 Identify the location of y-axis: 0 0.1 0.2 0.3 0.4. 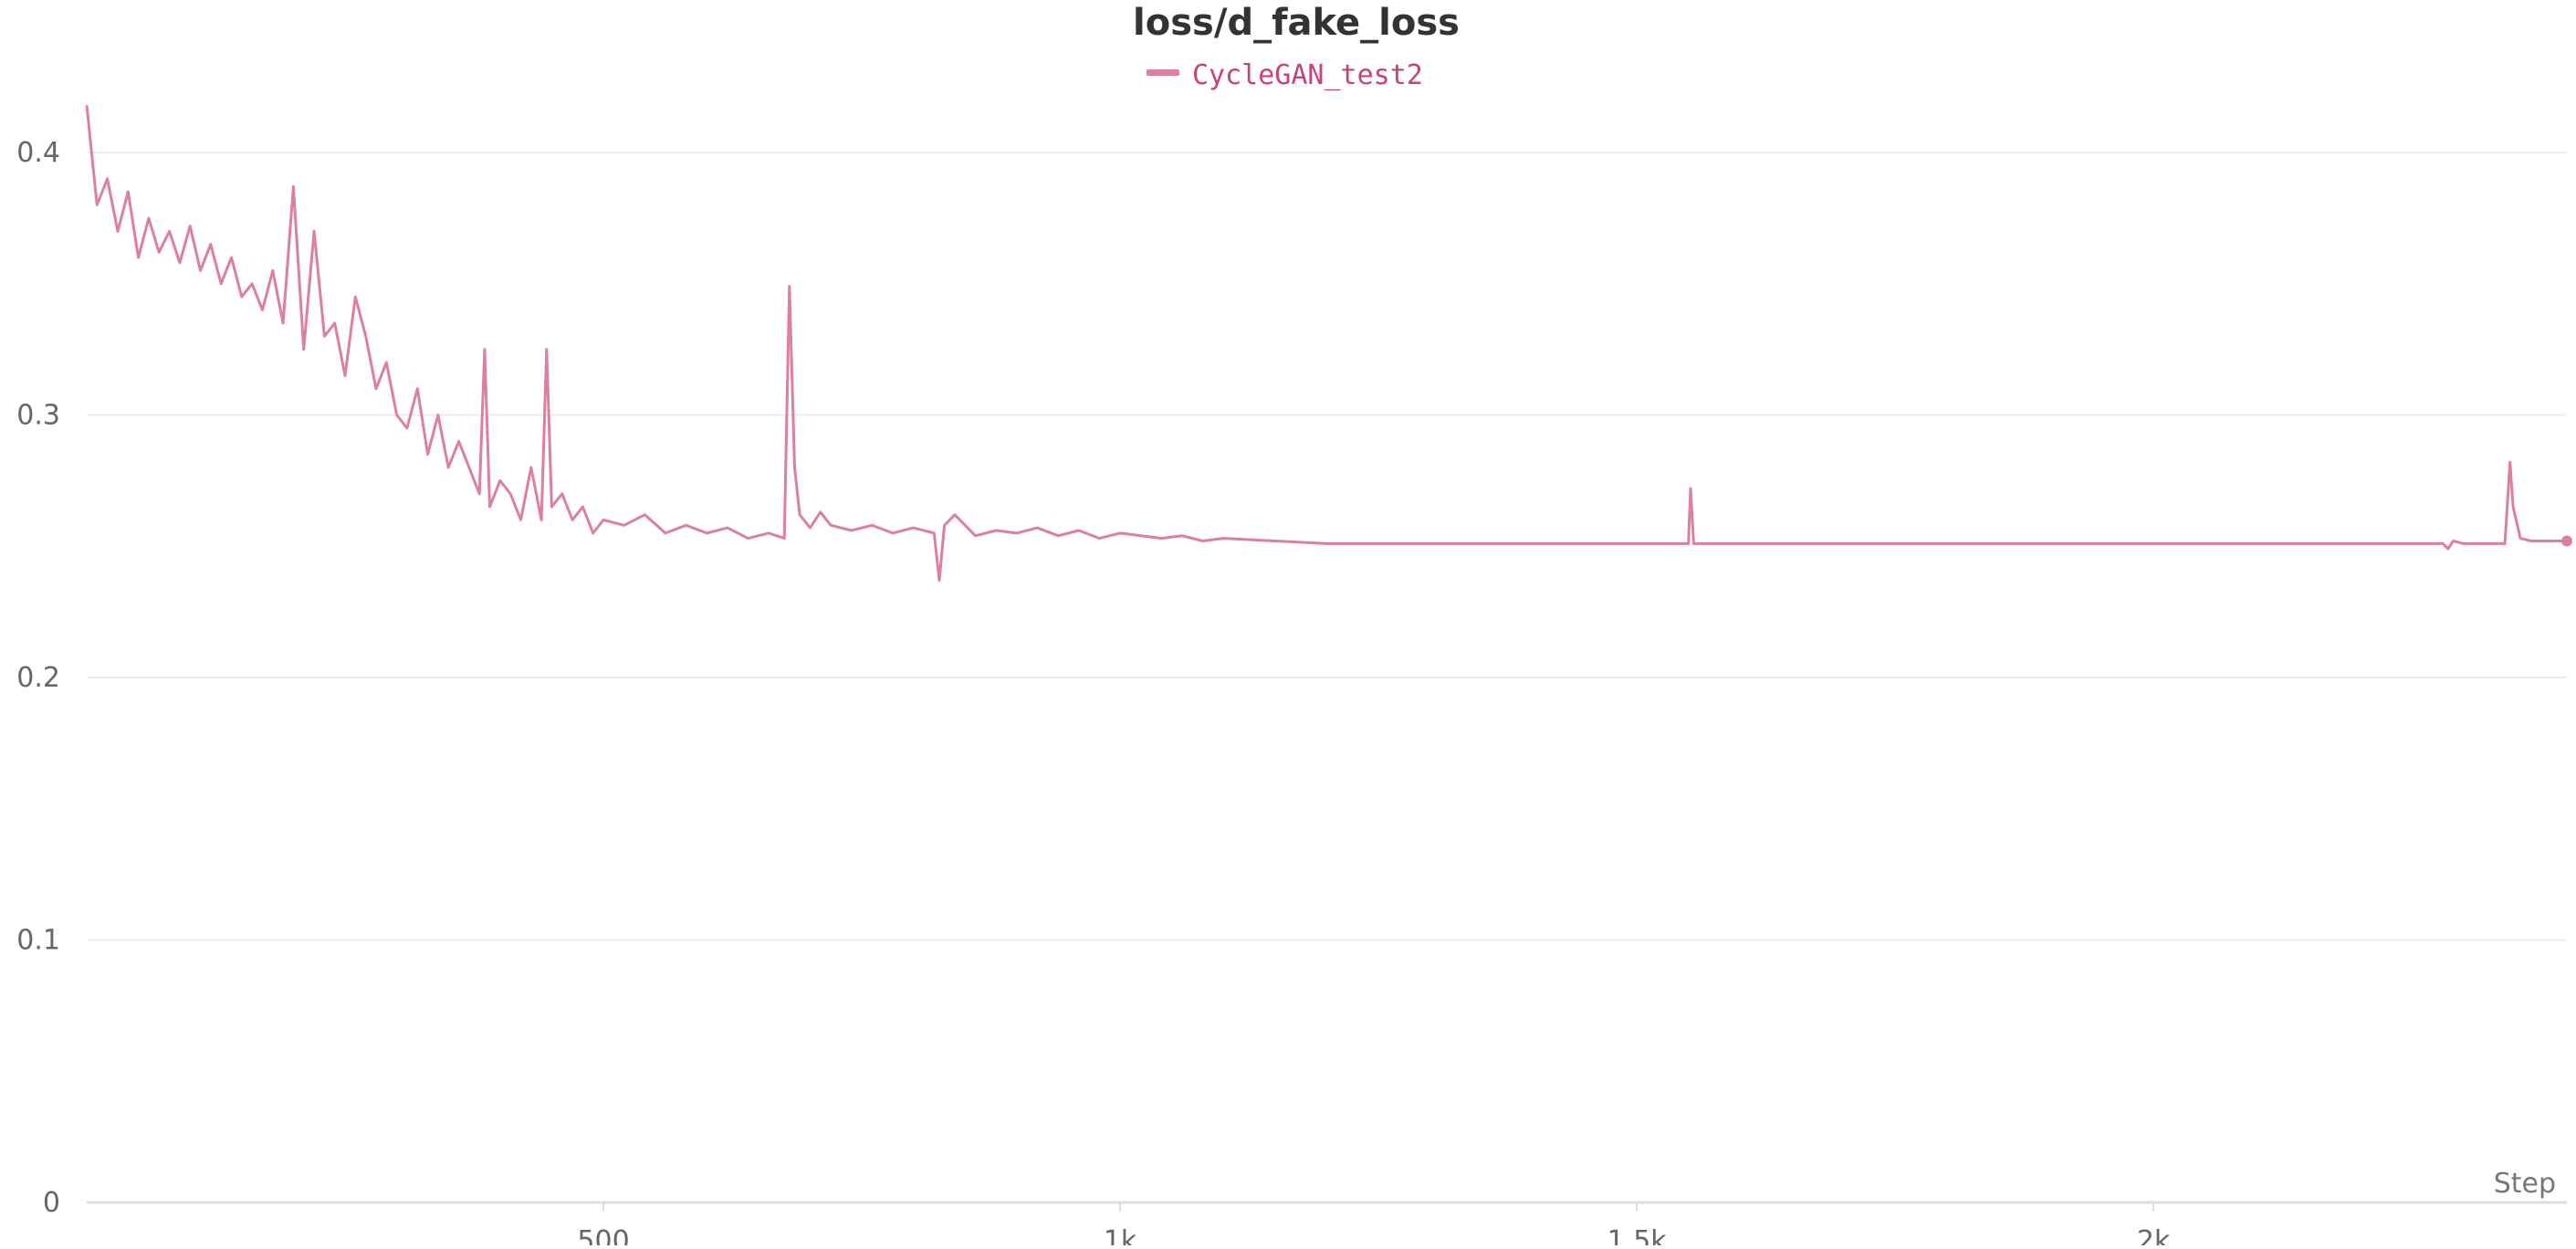
(38, 678).